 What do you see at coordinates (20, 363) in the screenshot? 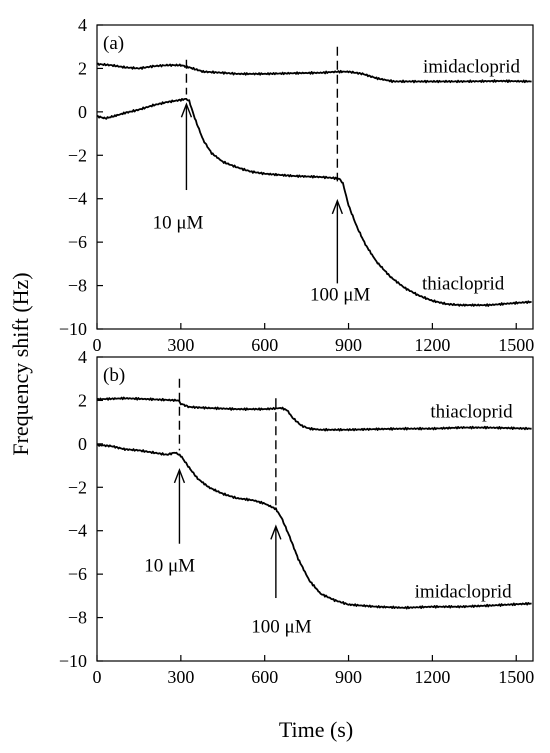
I see `y-axis-label: Frequency shift (Hz)` at bounding box center [20, 363].